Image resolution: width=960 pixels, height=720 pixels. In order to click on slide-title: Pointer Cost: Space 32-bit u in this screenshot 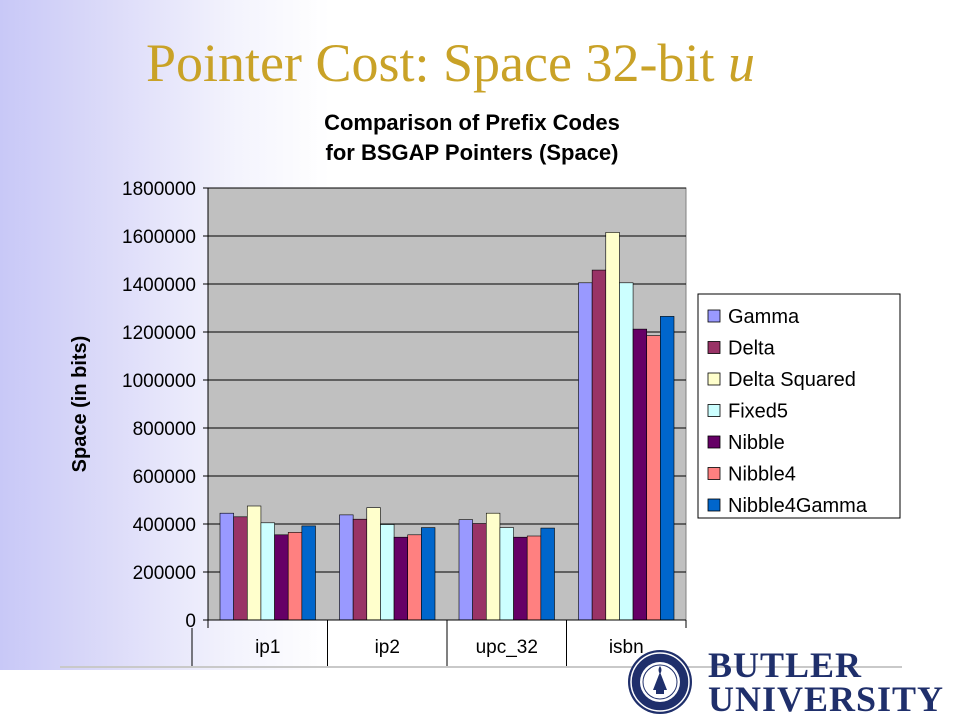, I will do `click(526, 63)`.